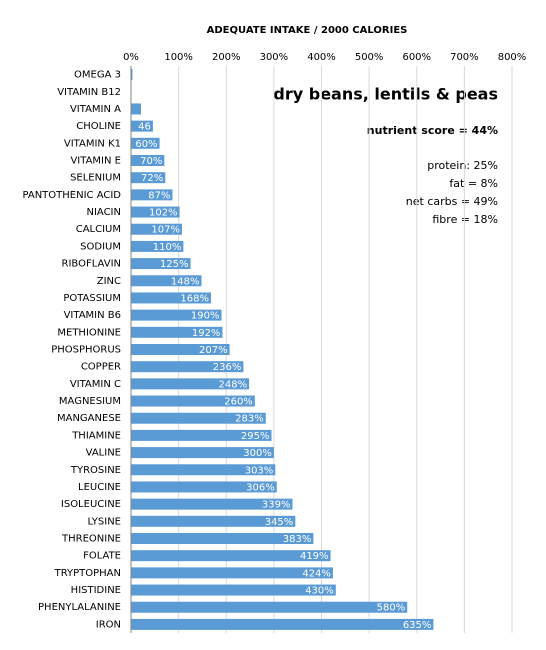  Describe the element at coordinates (152, 178) in the screenshot. I see `value-label: 72%` at that location.